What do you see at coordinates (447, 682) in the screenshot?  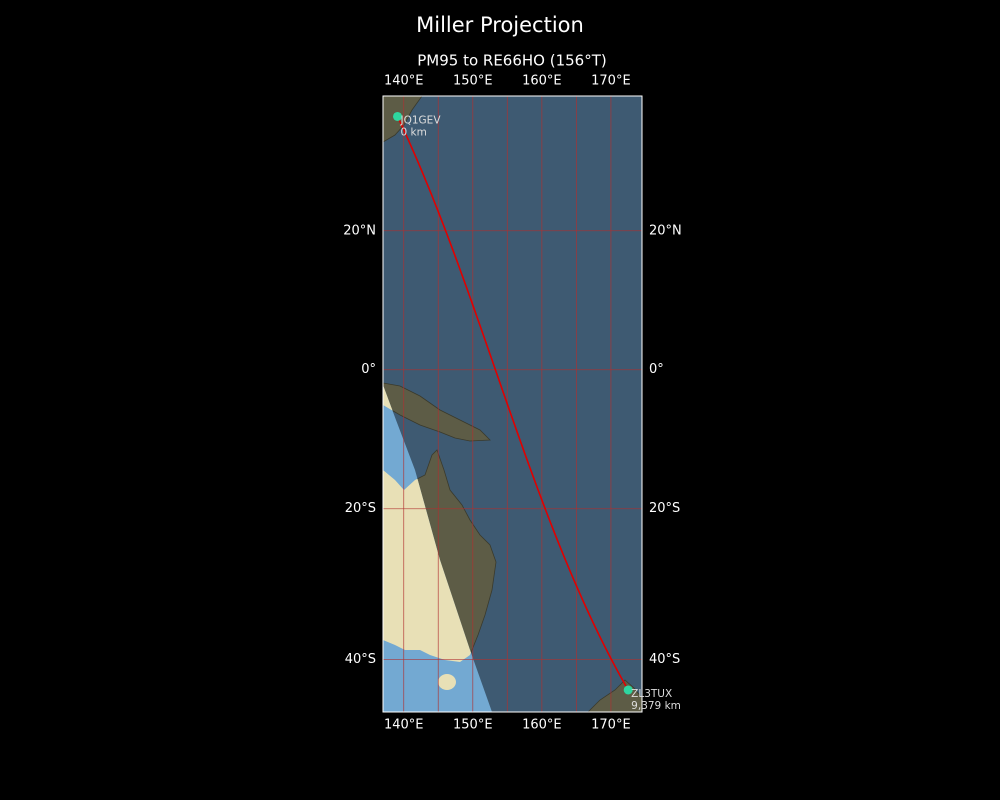 I see `tasmania` at bounding box center [447, 682].